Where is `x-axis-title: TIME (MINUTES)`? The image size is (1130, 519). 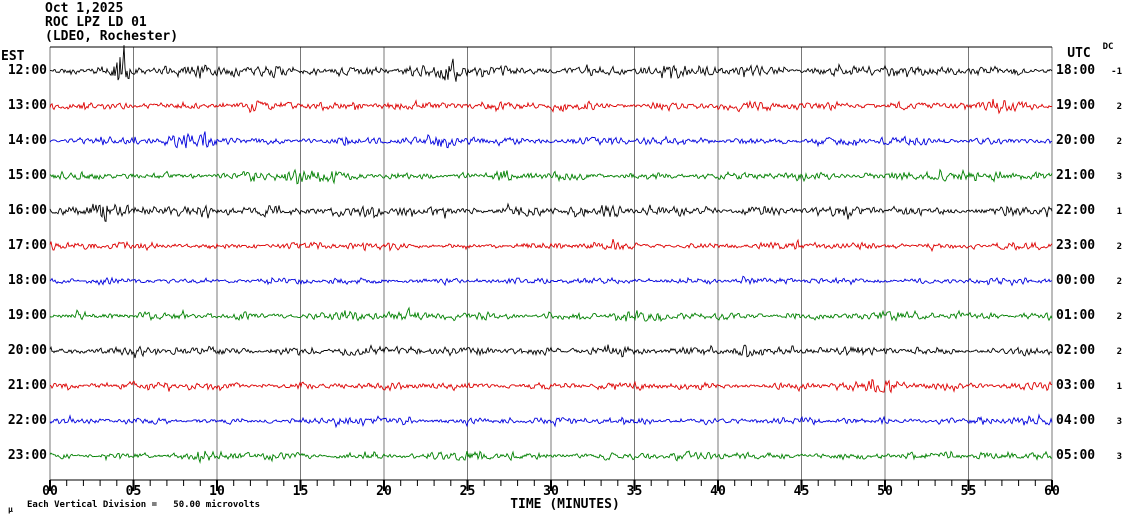
x-axis-title: TIME (MINUTES) is located at coordinates (565, 504).